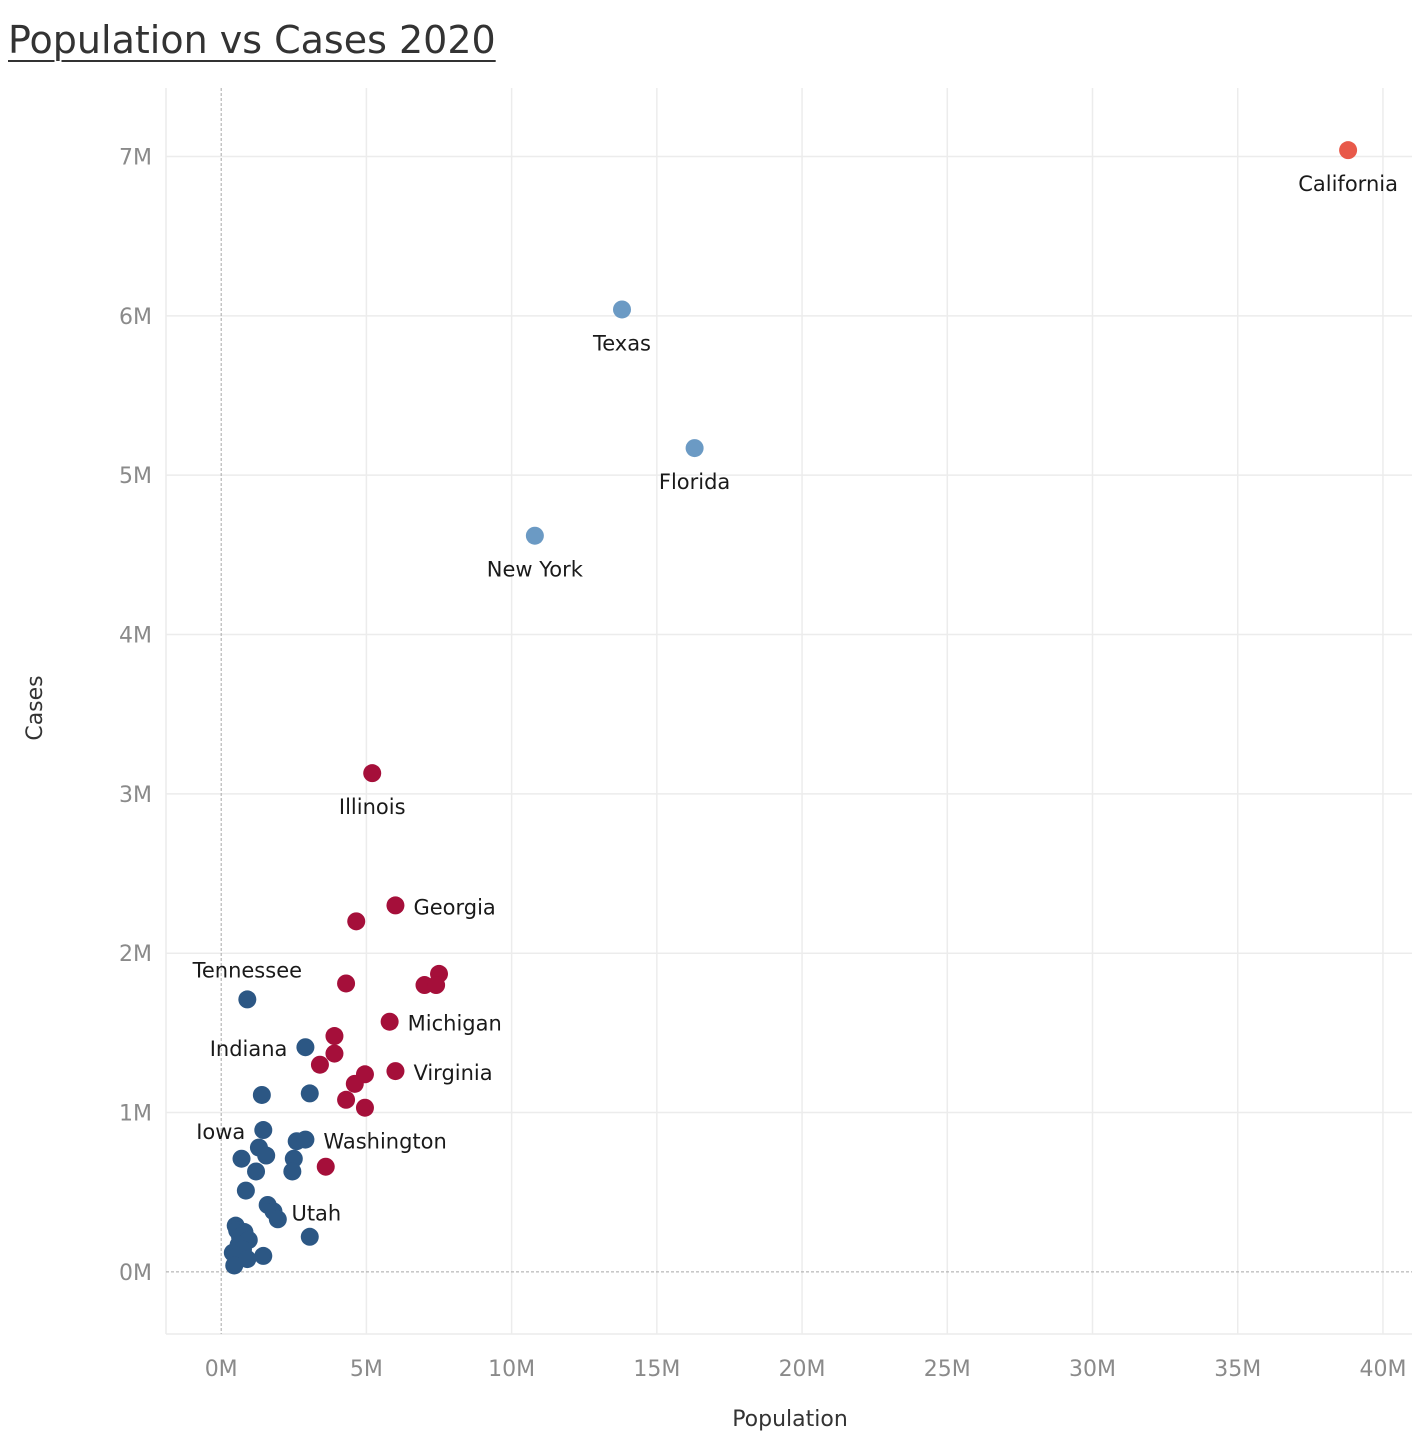 The image size is (1414, 1448). What do you see at coordinates (135, 795) in the screenshot?
I see `y-tick-label: 3M` at bounding box center [135, 795].